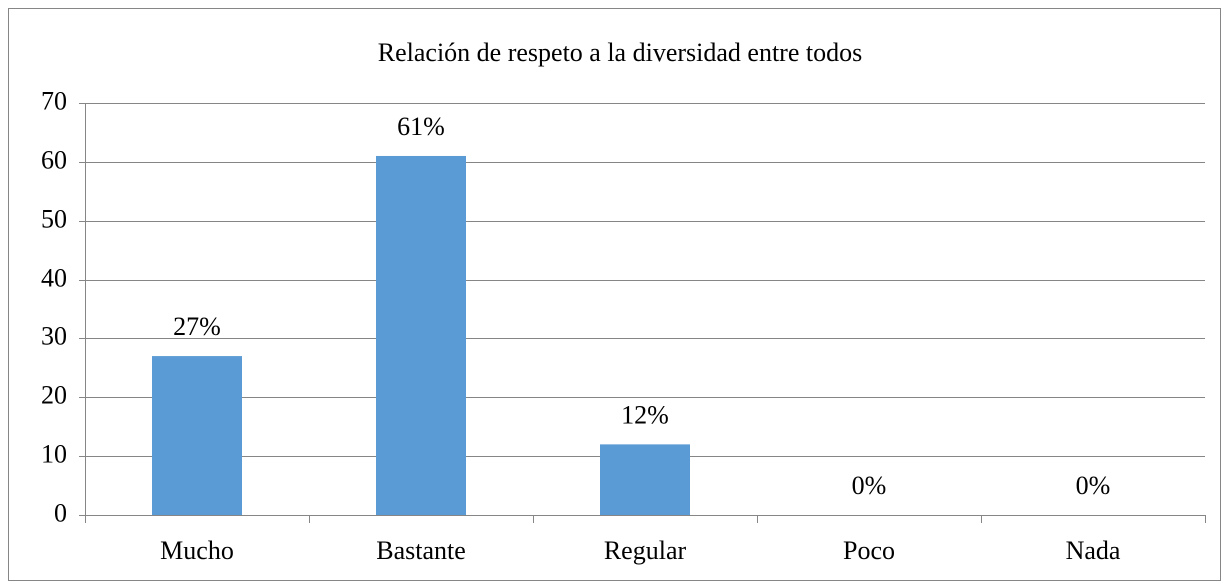 Image resolution: width=1222 pixels, height=582 pixels. What do you see at coordinates (54, 100) in the screenshot?
I see `y-tick-label: 70` at bounding box center [54, 100].